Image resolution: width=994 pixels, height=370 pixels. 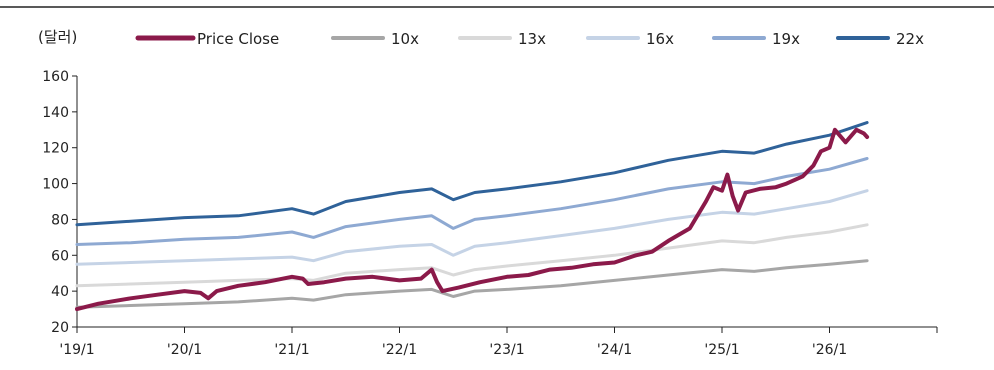 What do you see at coordinates (399, 350) in the screenshot?
I see `x-tick-label: '22/1` at bounding box center [399, 350].